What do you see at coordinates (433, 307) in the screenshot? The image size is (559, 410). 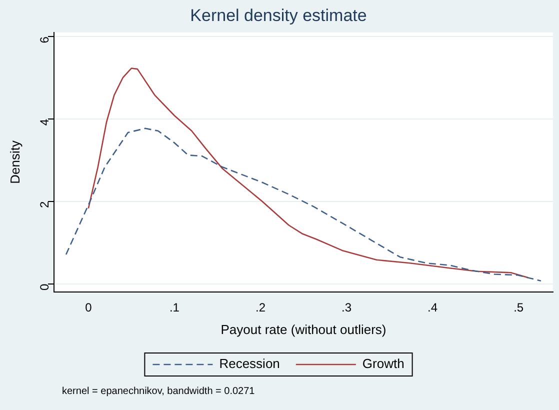 I see `x-tick-label: .4` at bounding box center [433, 307].